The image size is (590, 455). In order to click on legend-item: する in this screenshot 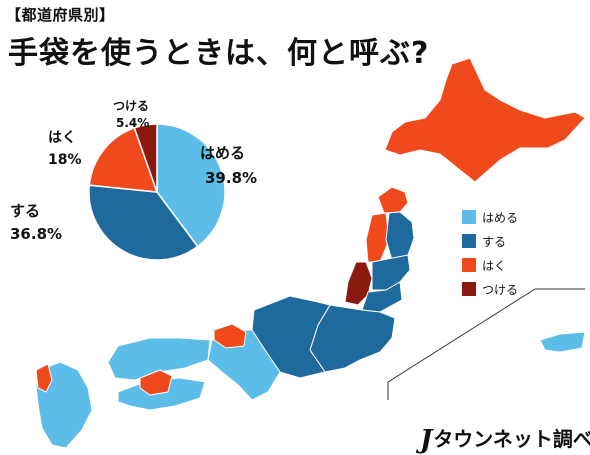, I will do `click(490, 241)`.